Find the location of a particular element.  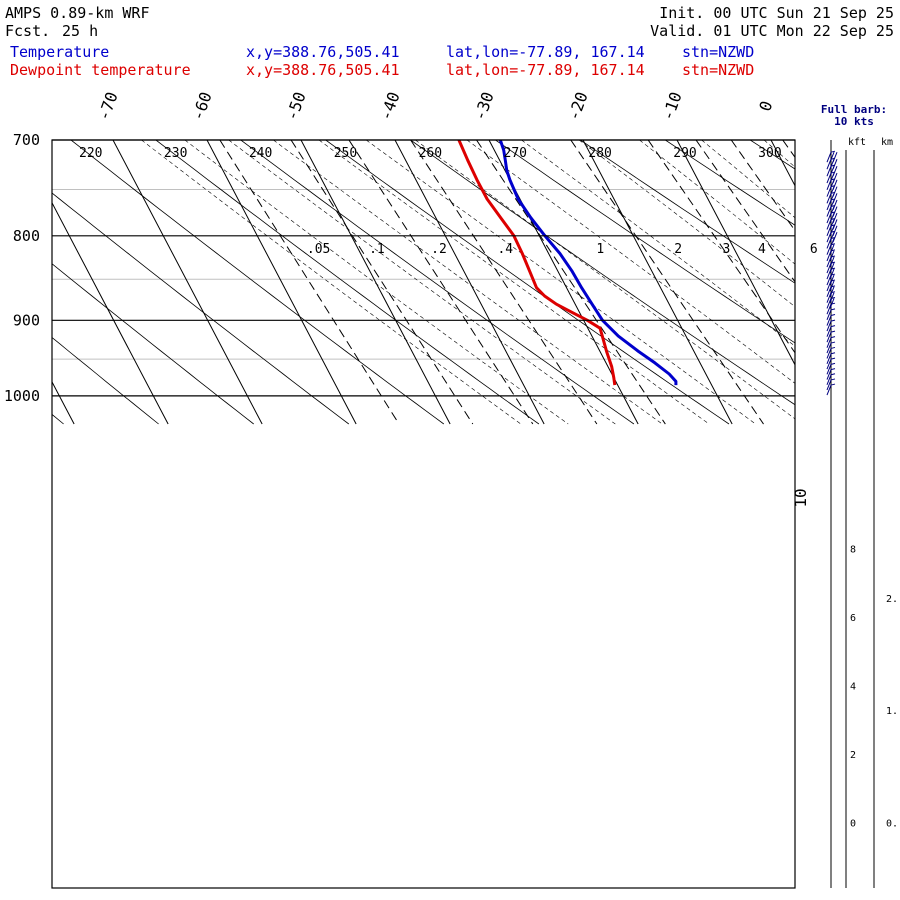

wind-barb-panel: Full barb: 10 kts kft km 10 0 2 4 6 8 0. 1. 2. is located at coordinates (844, 495).